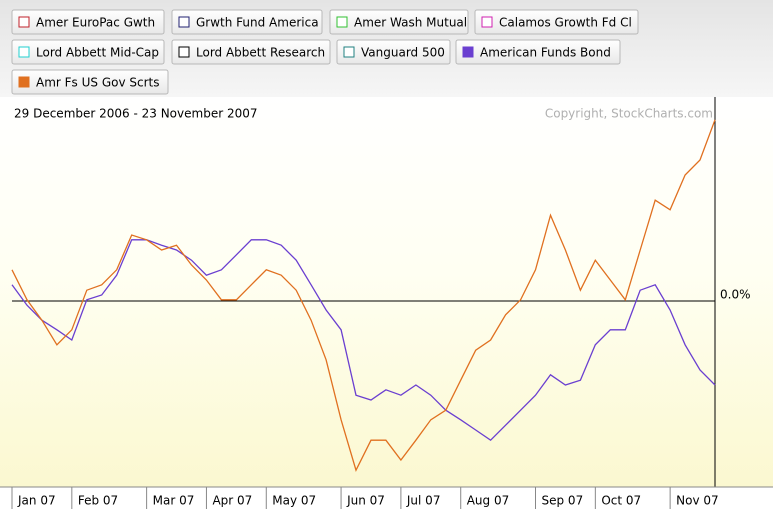 The width and height of the screenshot is (773, 521). What do you see at coordinates (697, 501) in the screenshot?
I see `x-tick-label: Nov 07` at bounding box center [697, 501].